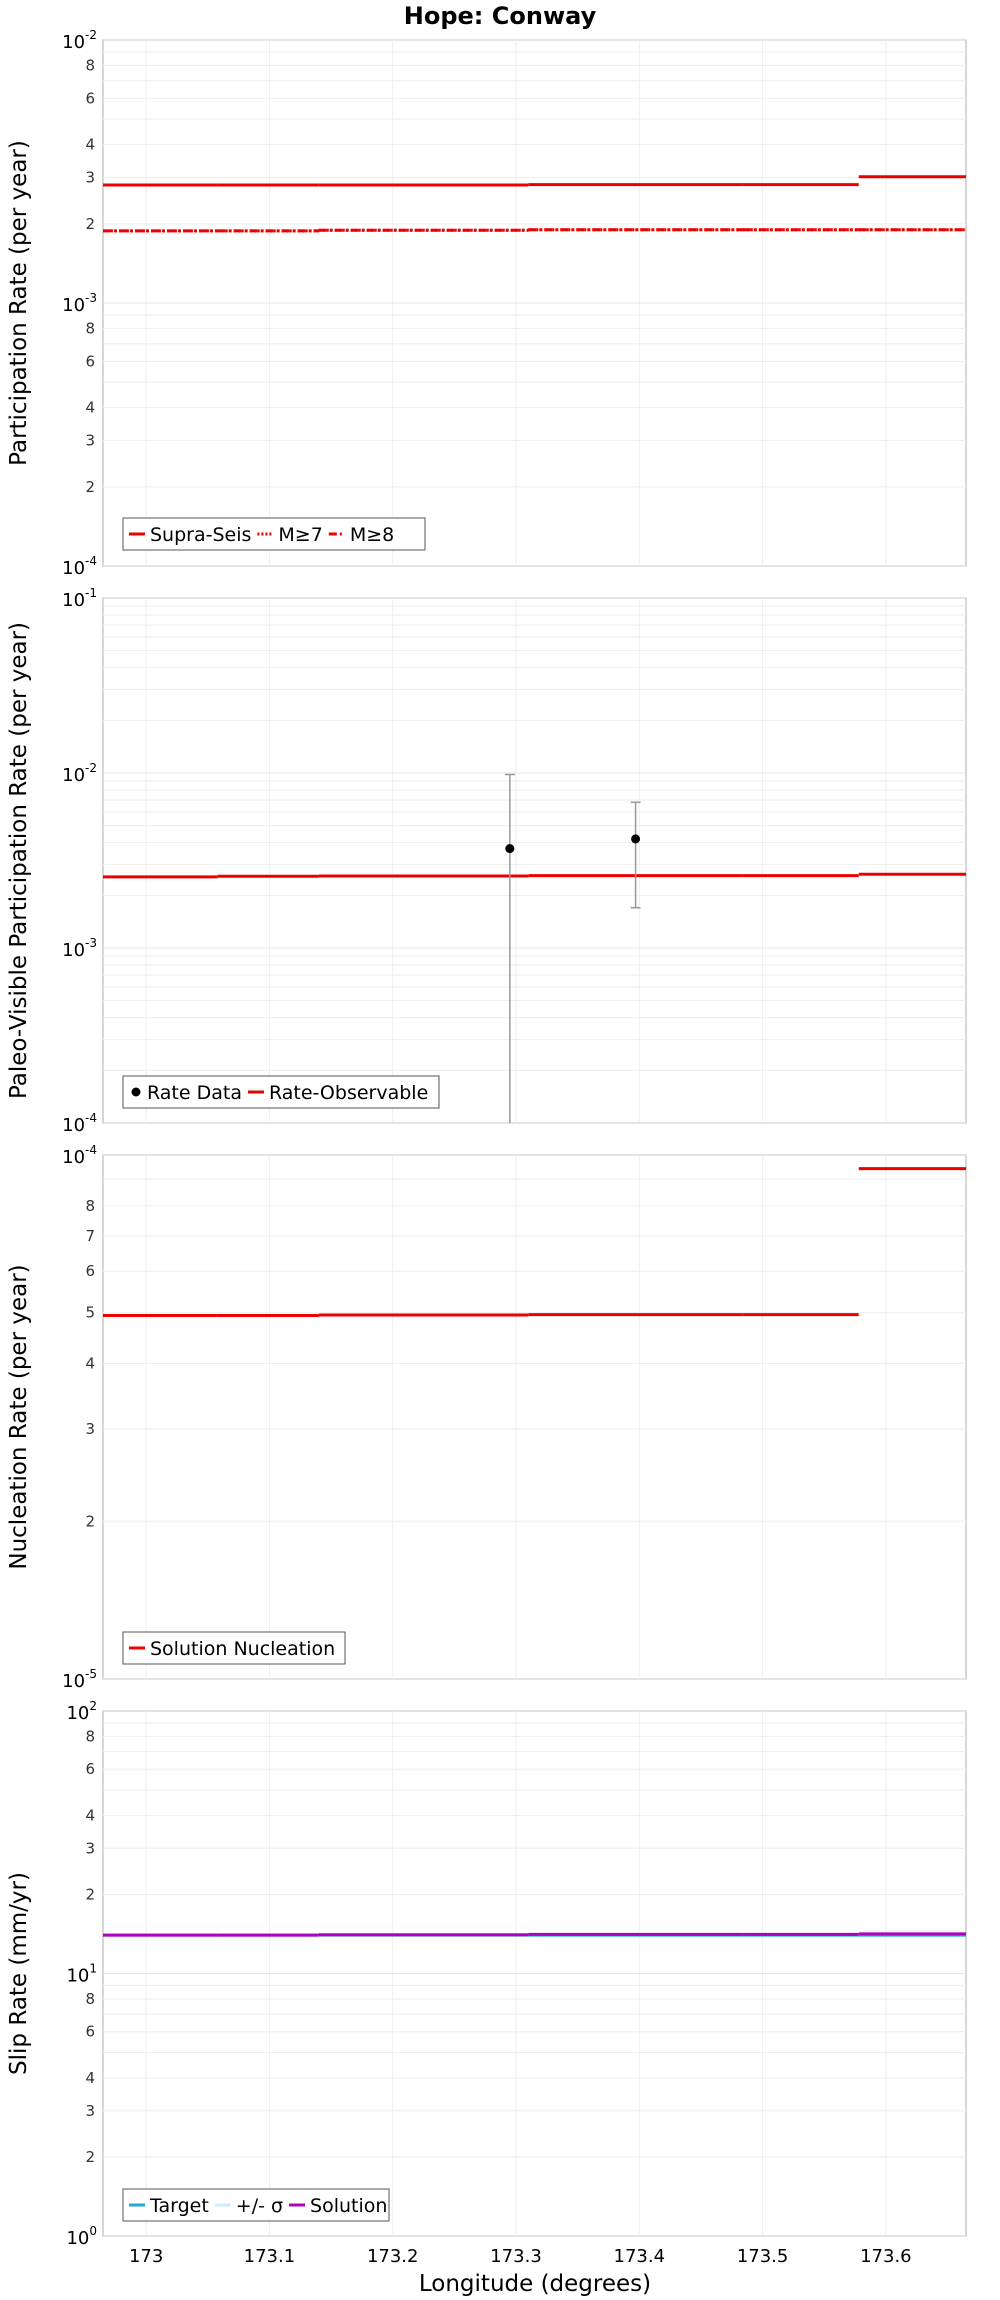 The width and height of the screenshot is (1000, 2300). I want to click on legend-label: Rate Data, so click(194, 1093).